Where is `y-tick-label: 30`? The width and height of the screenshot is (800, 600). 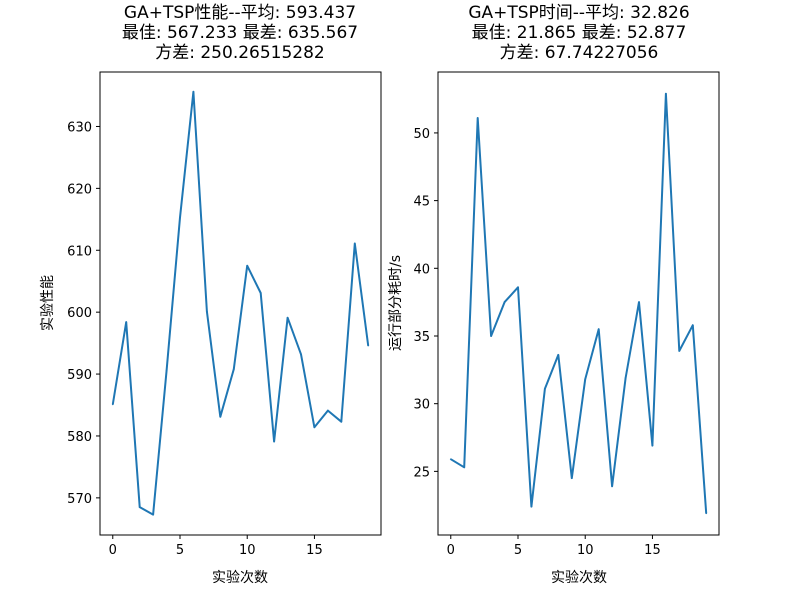
y-tick-label: 30 is located at coordinates (421, 405).